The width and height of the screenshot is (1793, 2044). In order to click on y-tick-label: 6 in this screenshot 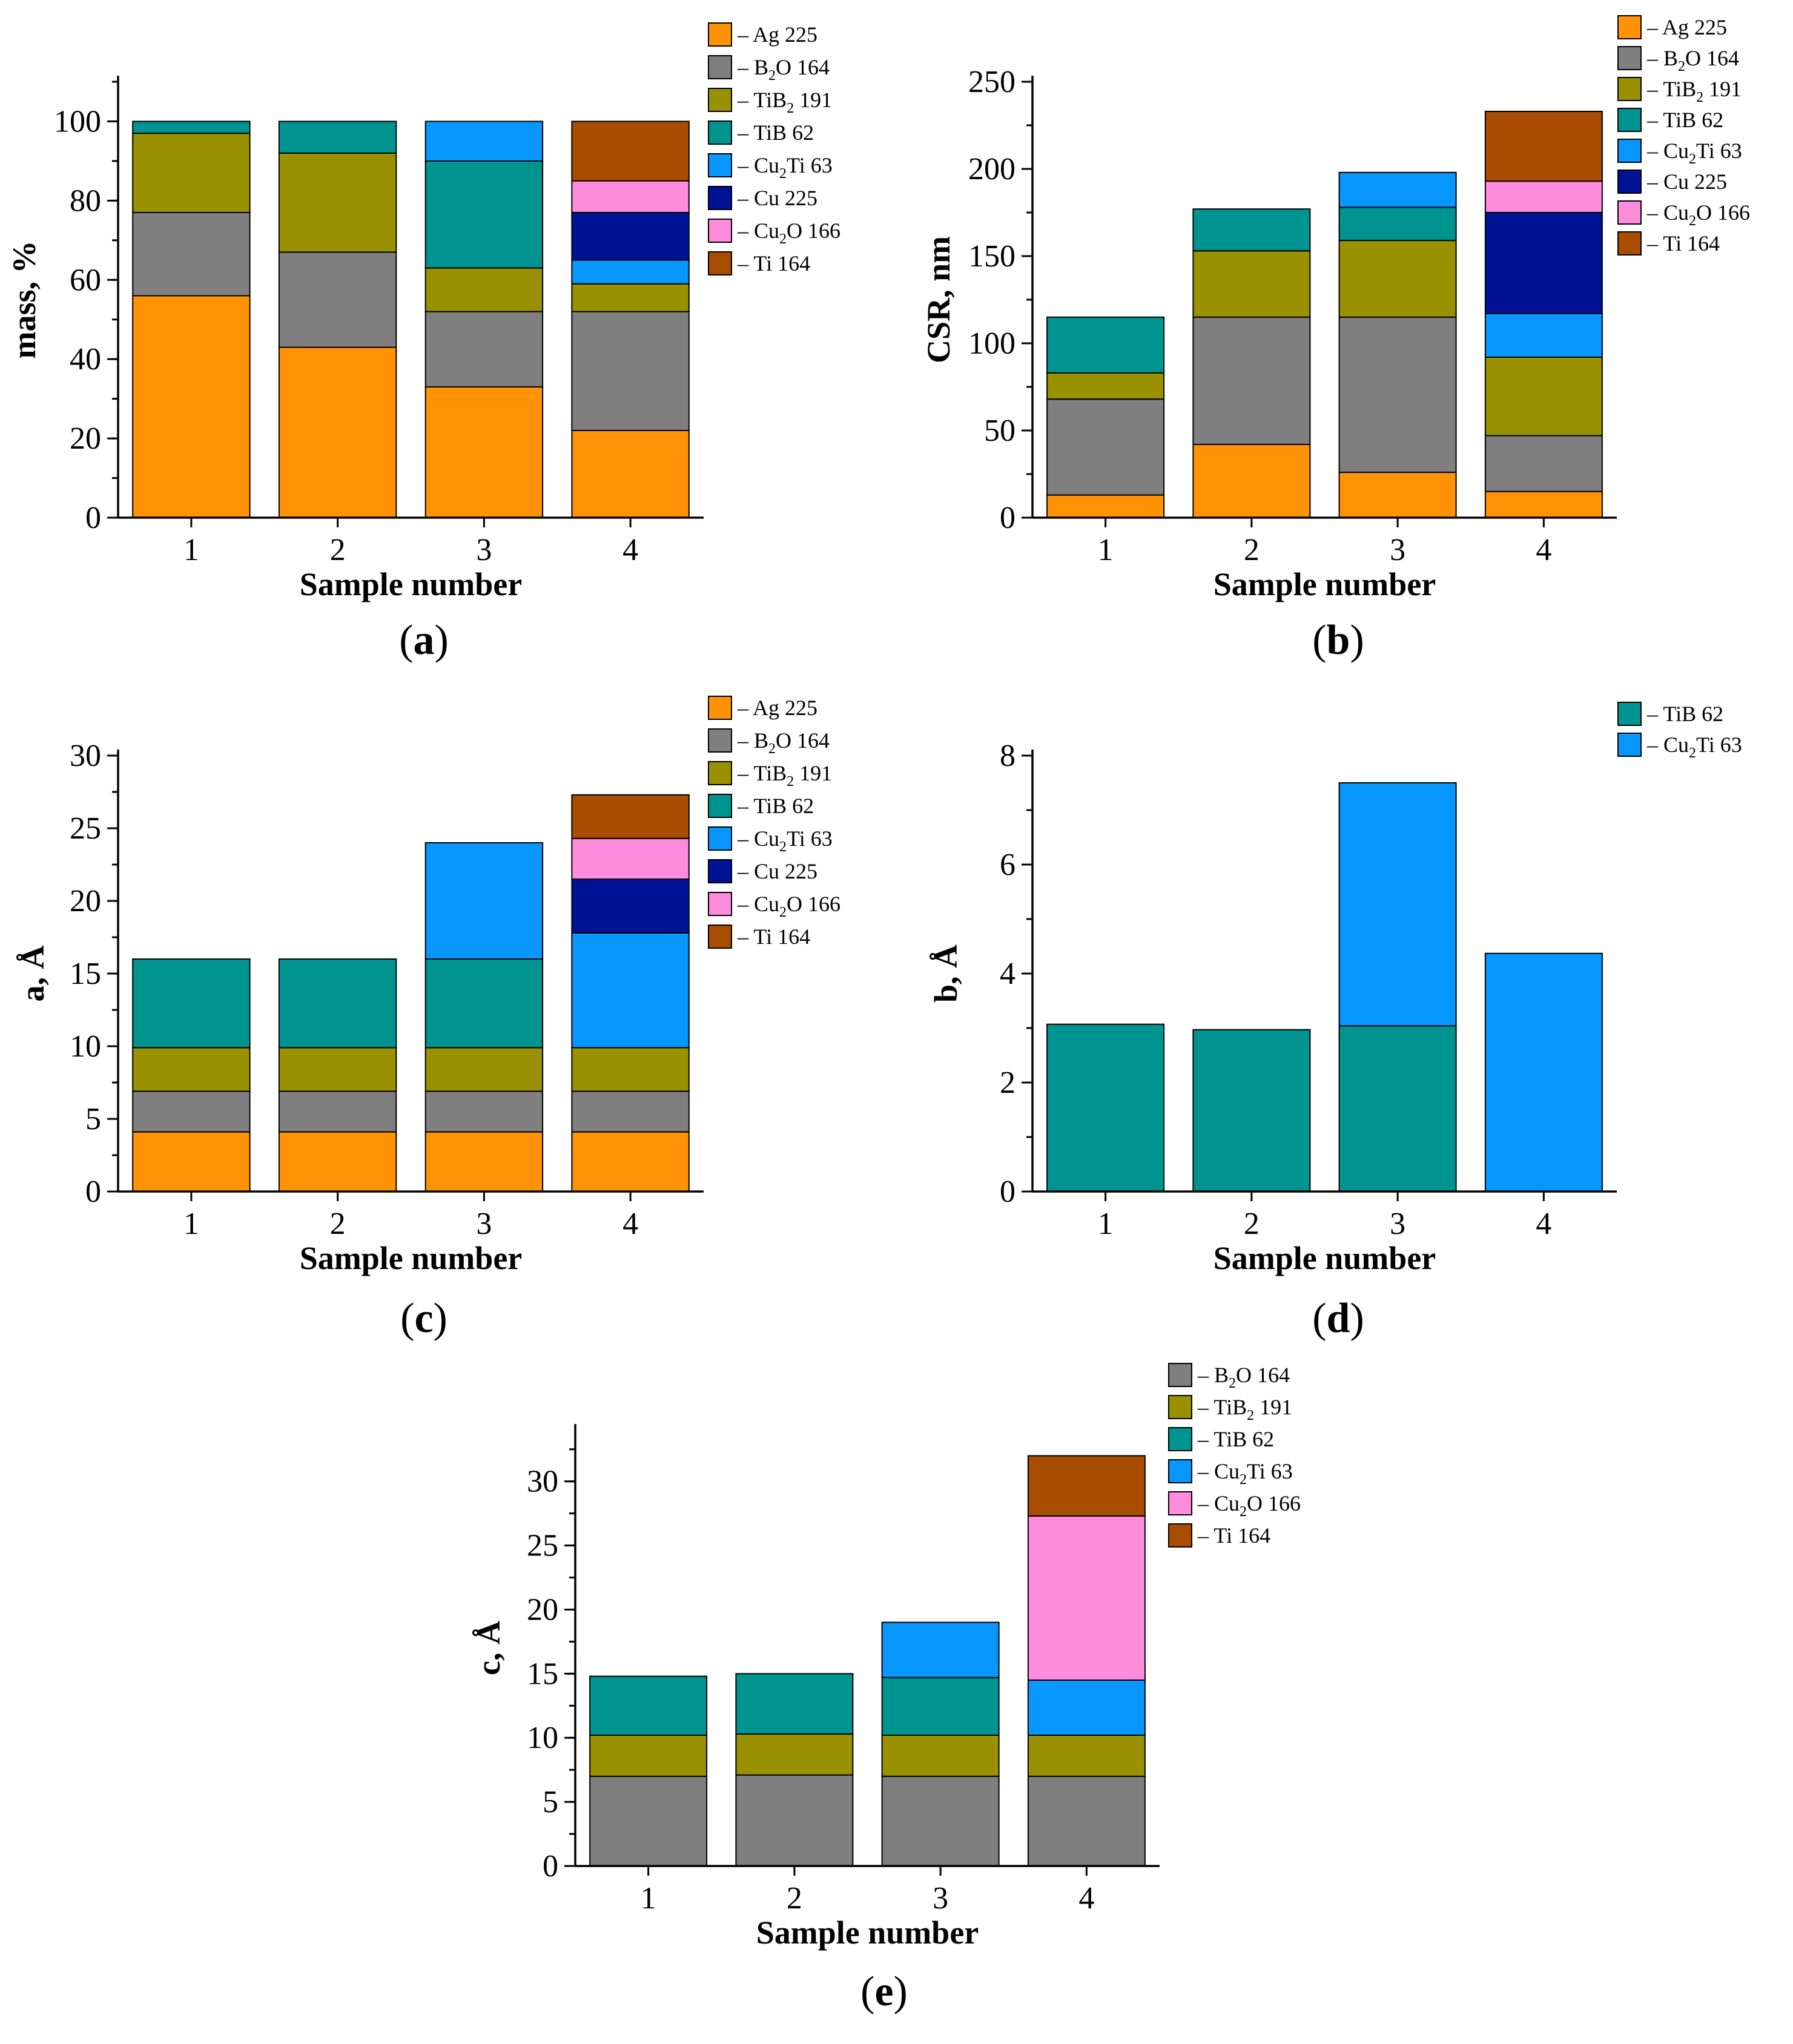, I will do `click(1007, 865)`.